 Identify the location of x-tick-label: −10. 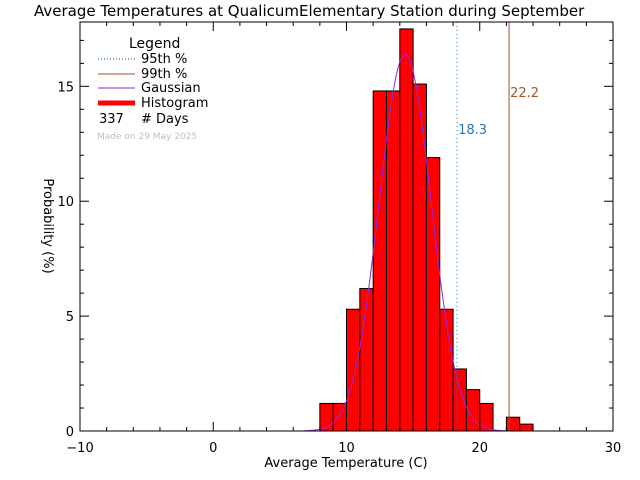
(79, 448).